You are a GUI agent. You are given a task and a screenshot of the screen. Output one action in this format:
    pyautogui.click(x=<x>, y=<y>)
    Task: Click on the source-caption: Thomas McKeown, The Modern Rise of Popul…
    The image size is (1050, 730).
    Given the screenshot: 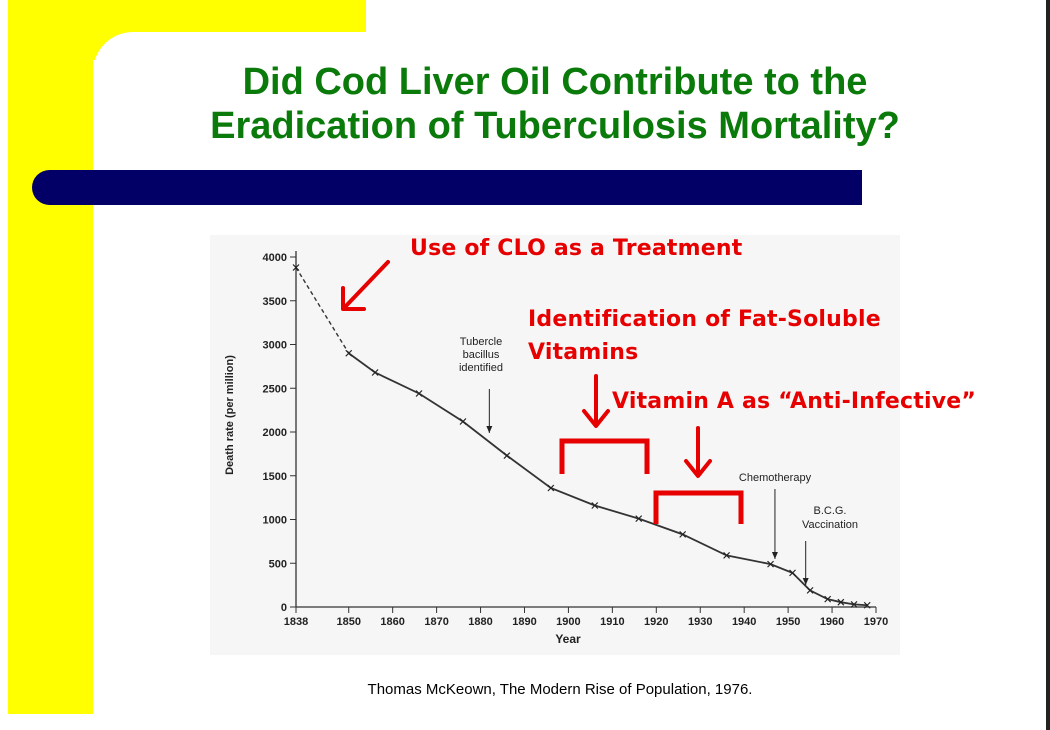 What is the action you would take?
    pyautogui.click(x=560, y=689)
    